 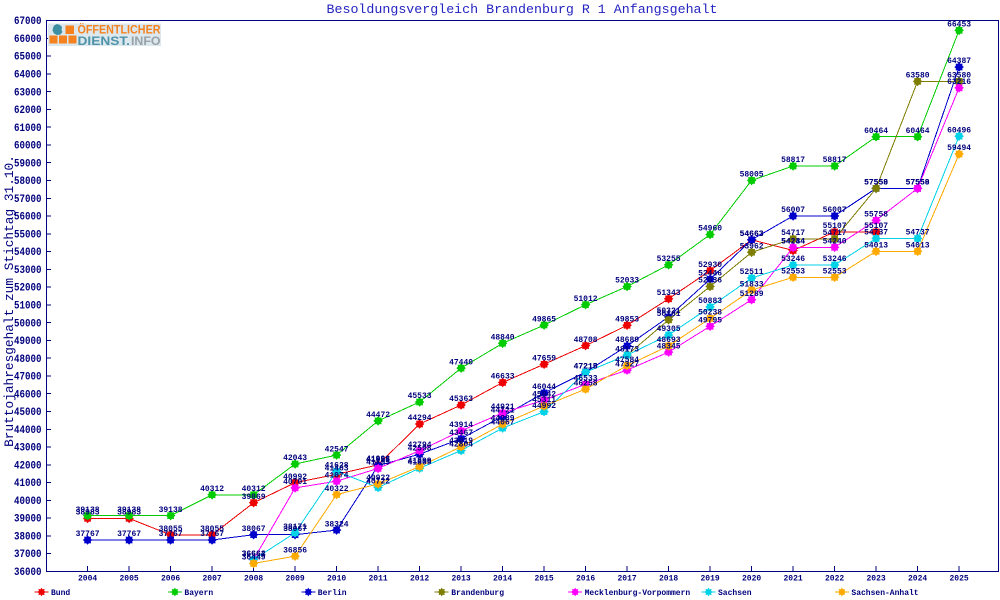 I want to click on svg-text: 48345, so click(x=669, y=346).